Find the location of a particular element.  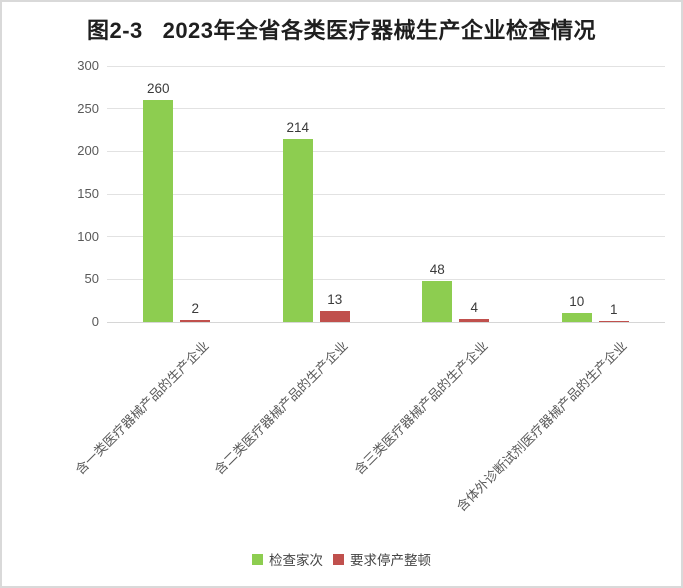

bar-series1-cat0 is located at coordinates (195, 321).